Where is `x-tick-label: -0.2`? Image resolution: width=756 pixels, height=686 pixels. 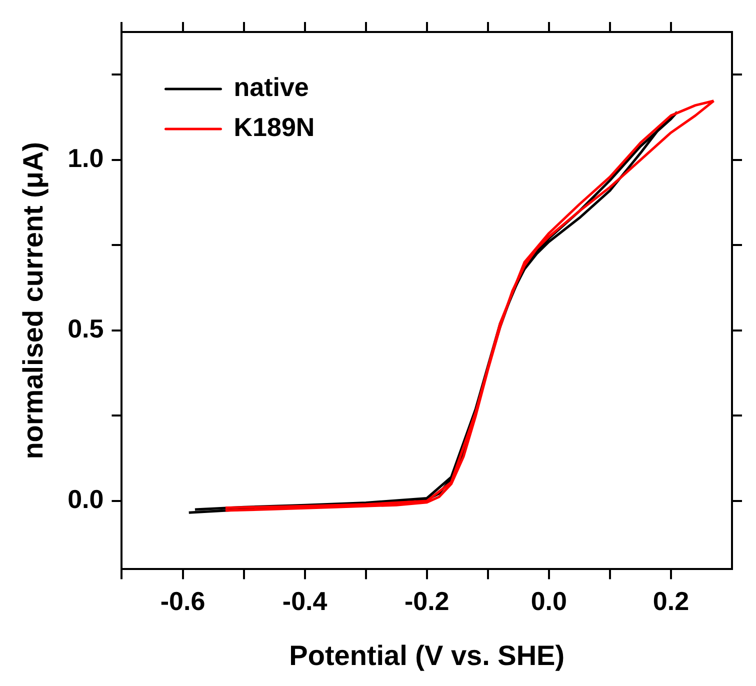 x-tick-label: -0.2 is located at coordinates (427, 601).